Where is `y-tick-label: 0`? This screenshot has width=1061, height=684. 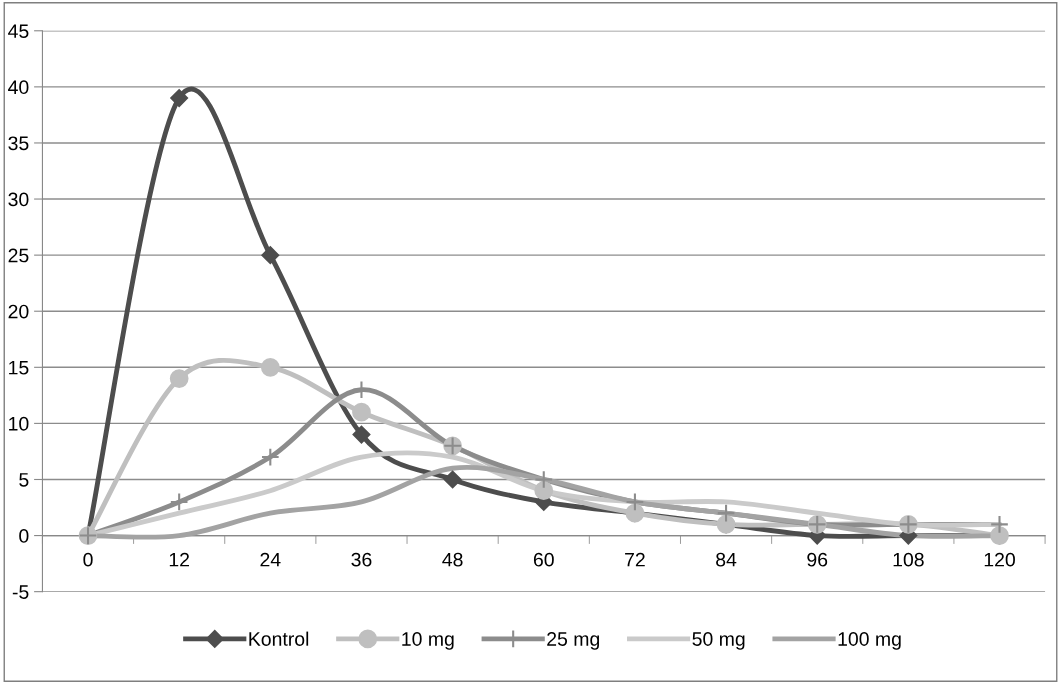 y-tick-label: 0 is located at coordinates (24, 536).